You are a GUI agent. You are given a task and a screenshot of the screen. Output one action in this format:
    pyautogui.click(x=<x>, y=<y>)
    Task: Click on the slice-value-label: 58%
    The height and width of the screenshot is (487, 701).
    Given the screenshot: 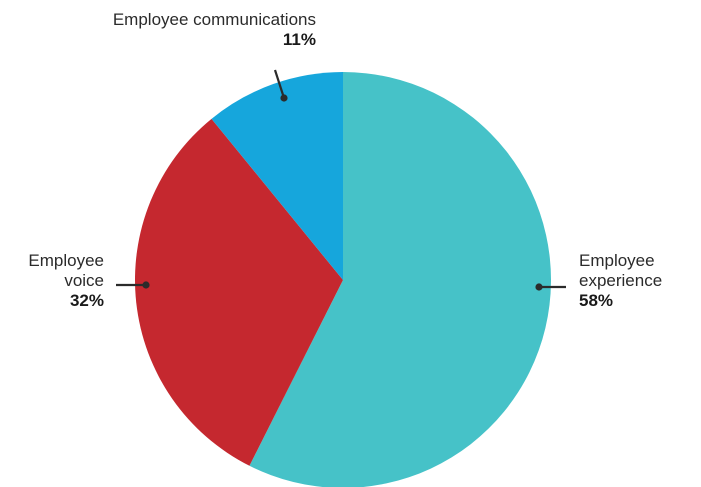 What is the action you would take?
    pyautogui.click(x=596, y=300)
    